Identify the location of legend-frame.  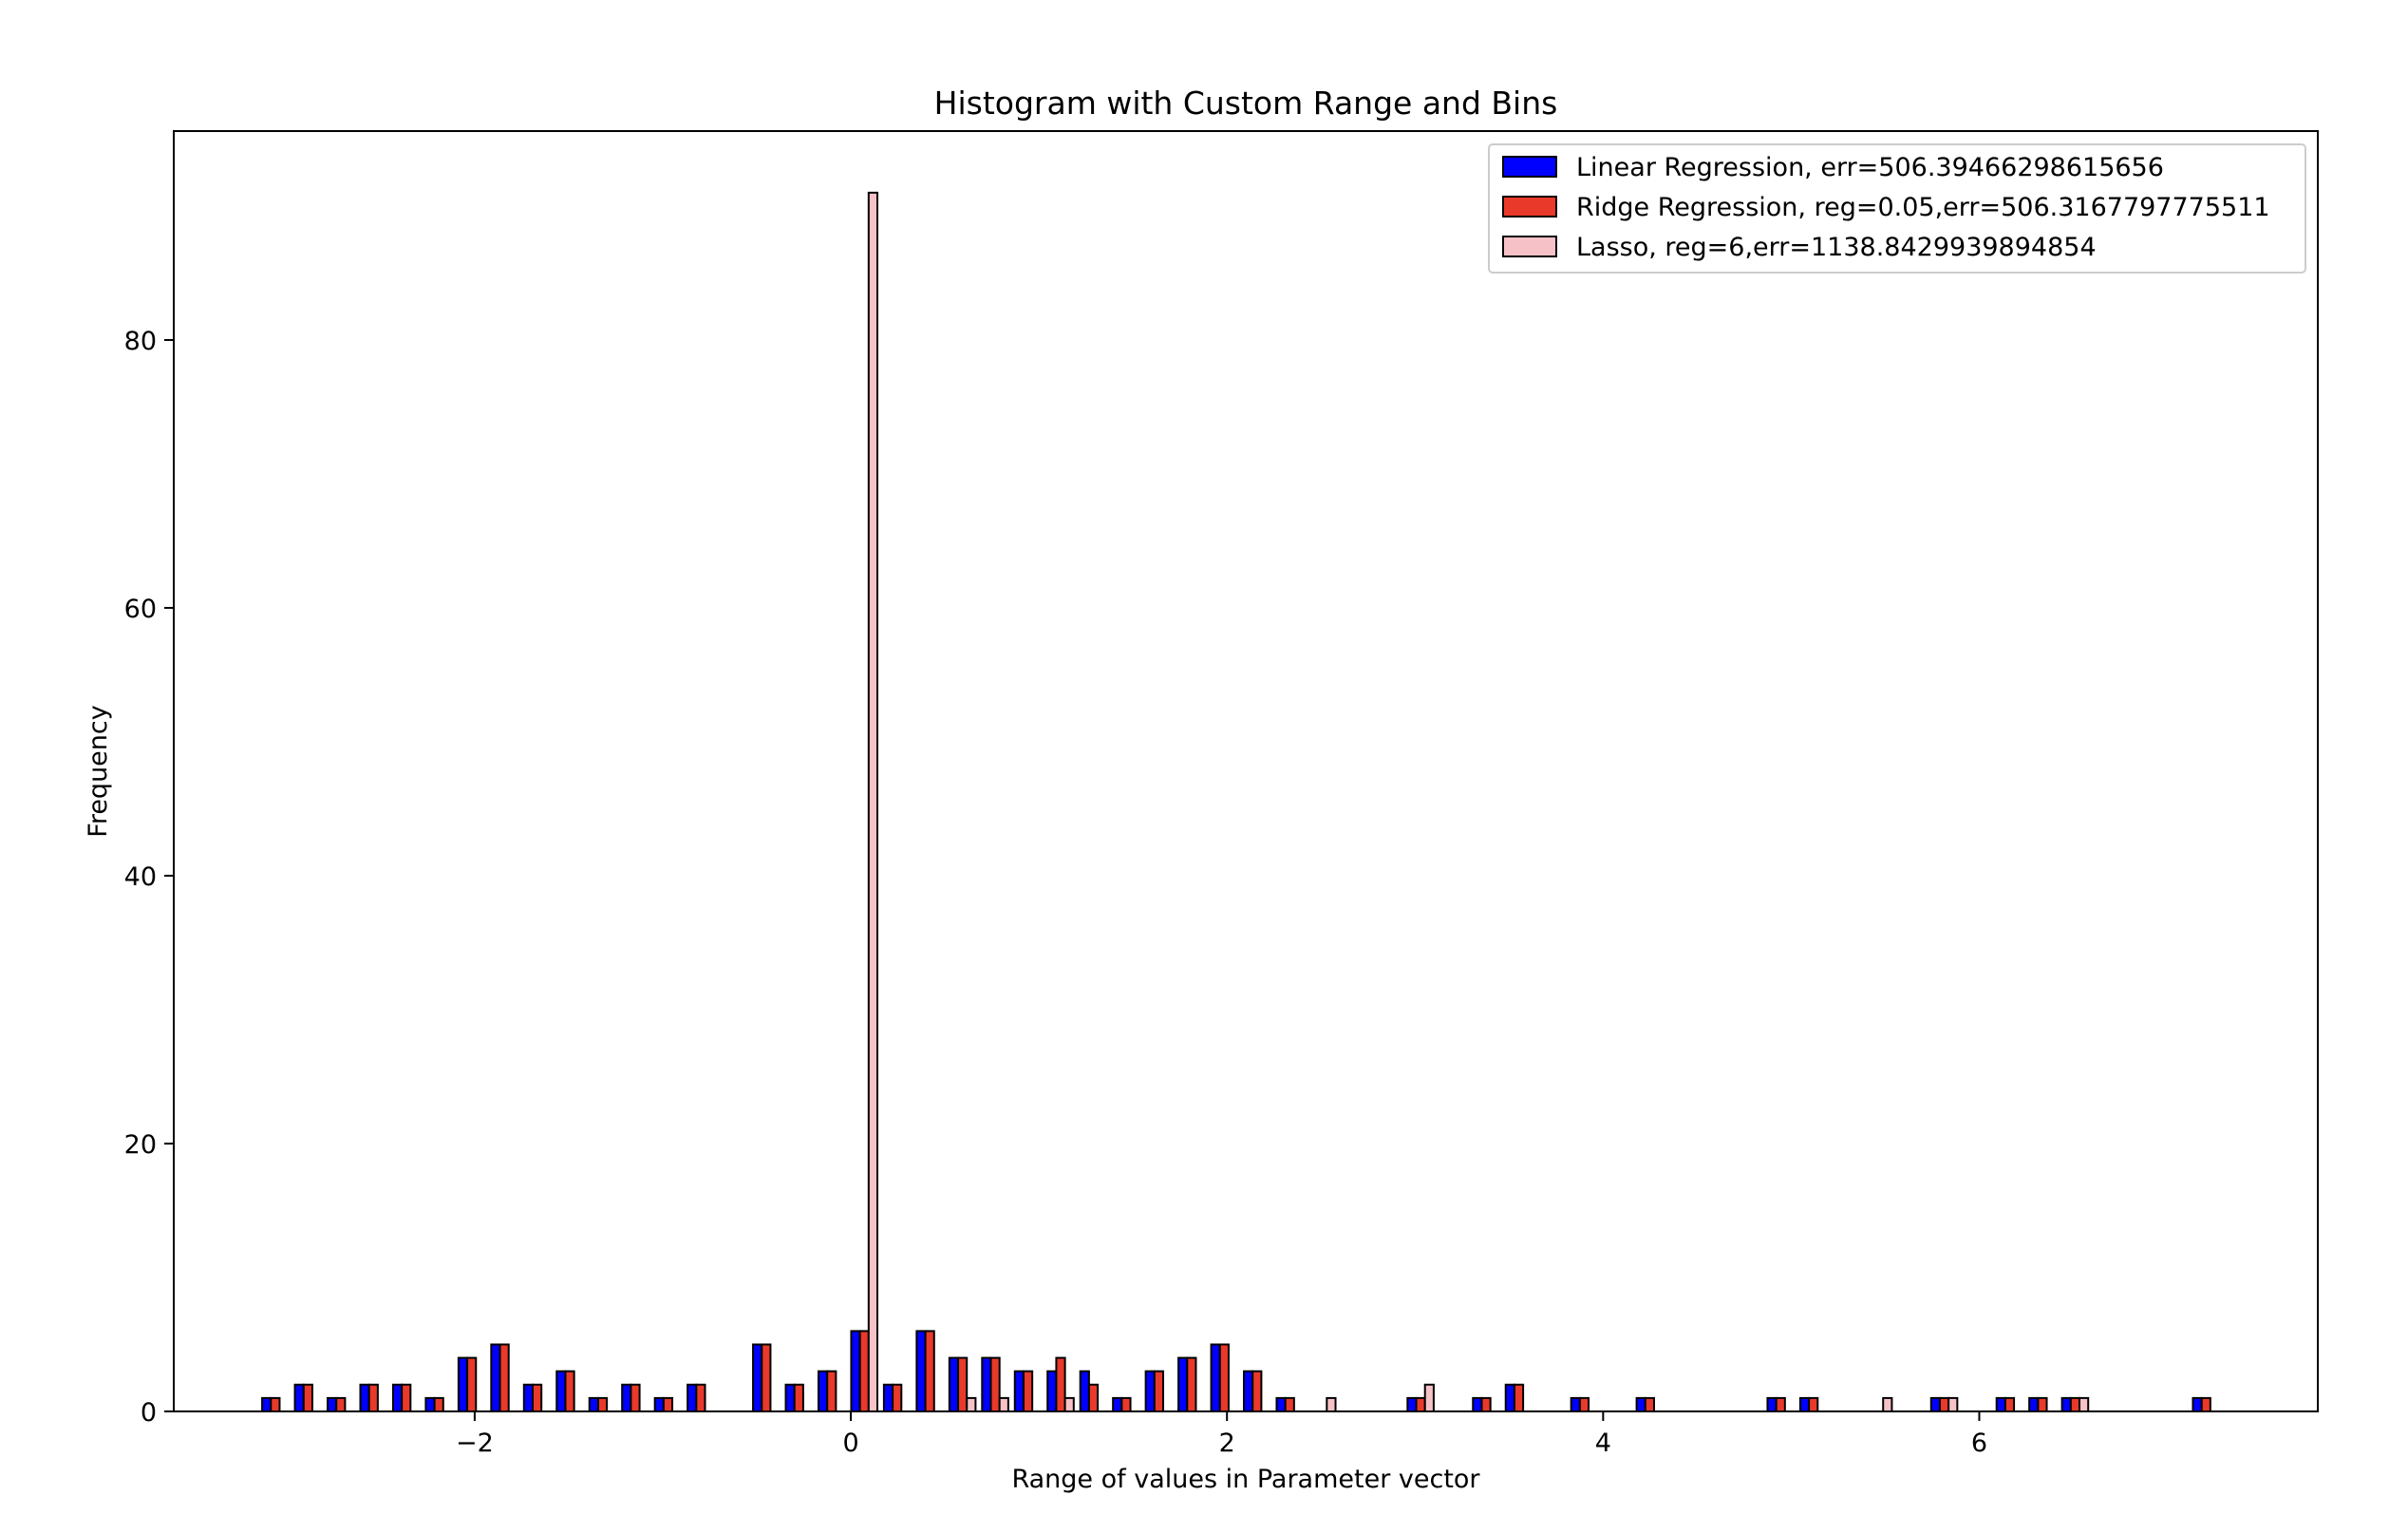
(1897, 208).